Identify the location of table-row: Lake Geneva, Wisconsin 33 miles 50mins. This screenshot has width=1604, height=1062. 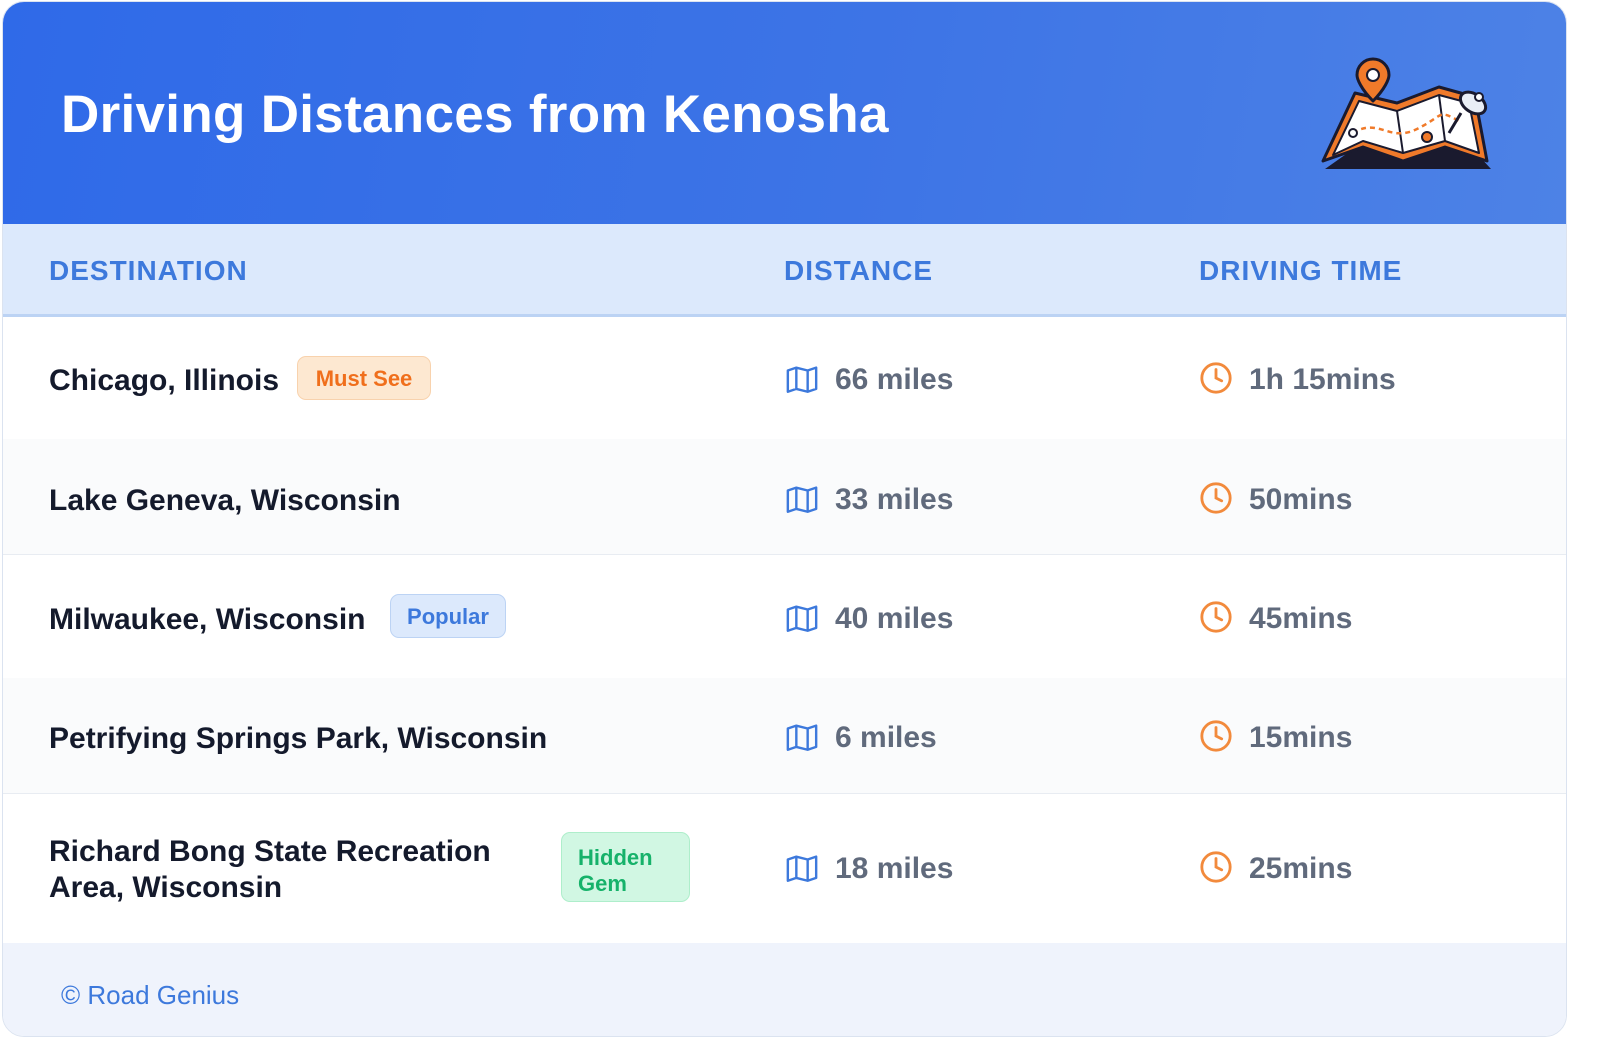
(784, 497).